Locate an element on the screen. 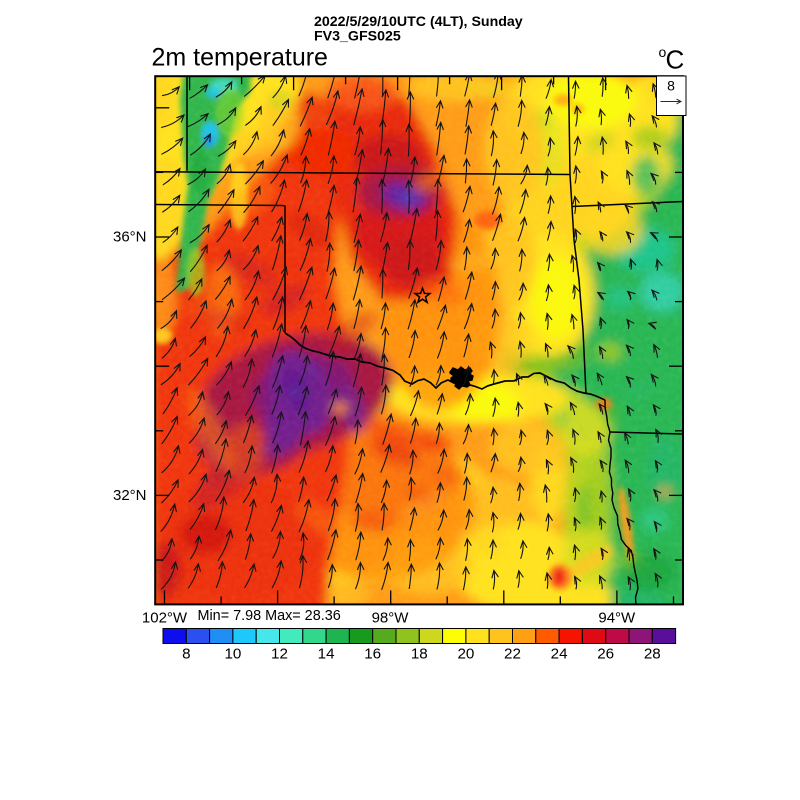 The height and width of the screenshot is (800, 800). svg-text: 36°N is located at coordinates (130, 237).